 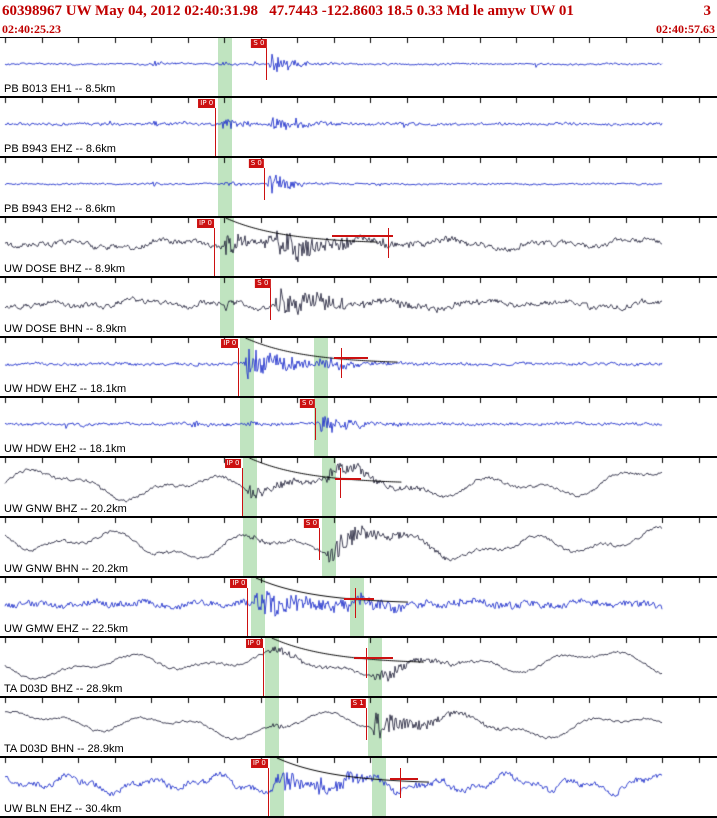 I want to click on station-label: UW GMW EHZ -- 22.5km, so click(x=66, y=629).